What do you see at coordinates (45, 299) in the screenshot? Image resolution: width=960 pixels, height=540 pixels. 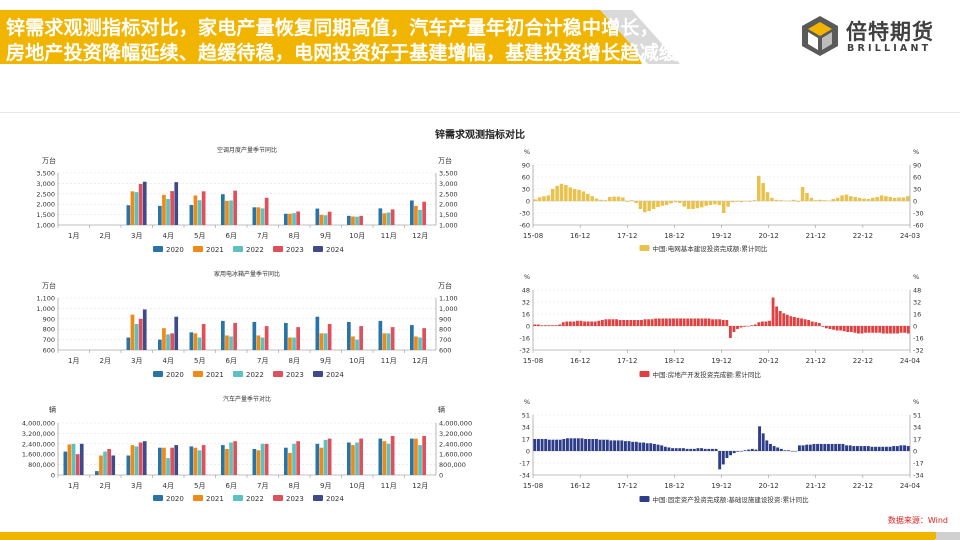 I see `y-tick-label-left: 1,100` at bounding box center [45, 299].